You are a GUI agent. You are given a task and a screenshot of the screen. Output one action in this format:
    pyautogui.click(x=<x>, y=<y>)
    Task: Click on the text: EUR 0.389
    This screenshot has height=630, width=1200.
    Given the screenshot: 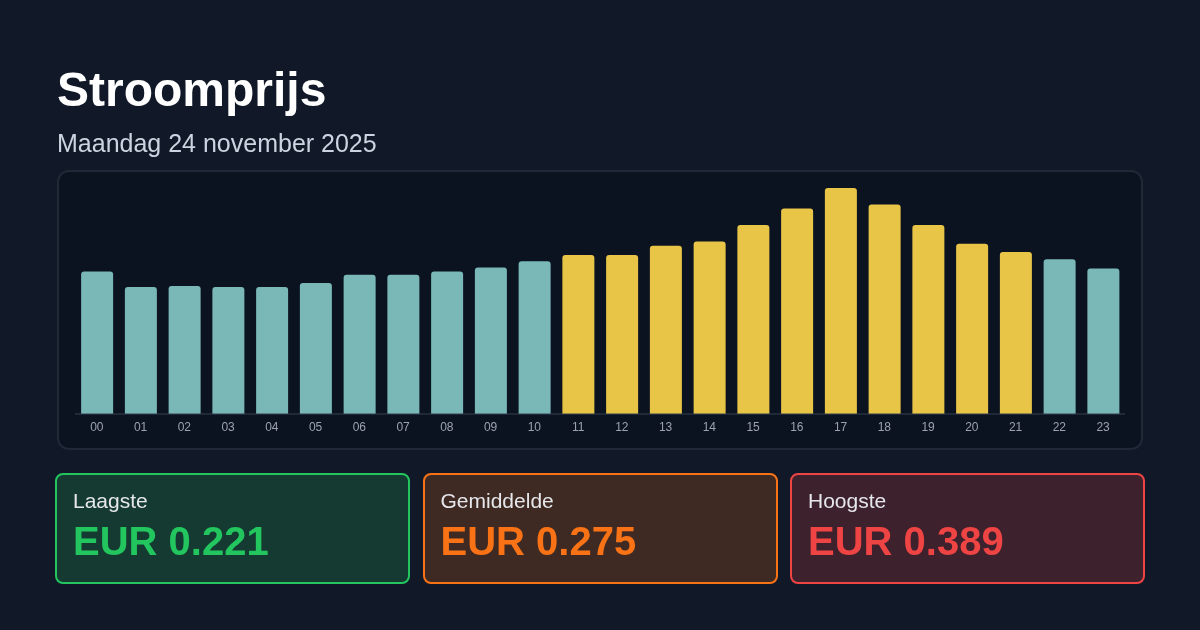 What is the action you would take?
    pyautogui.click(x=906, y=541)
    